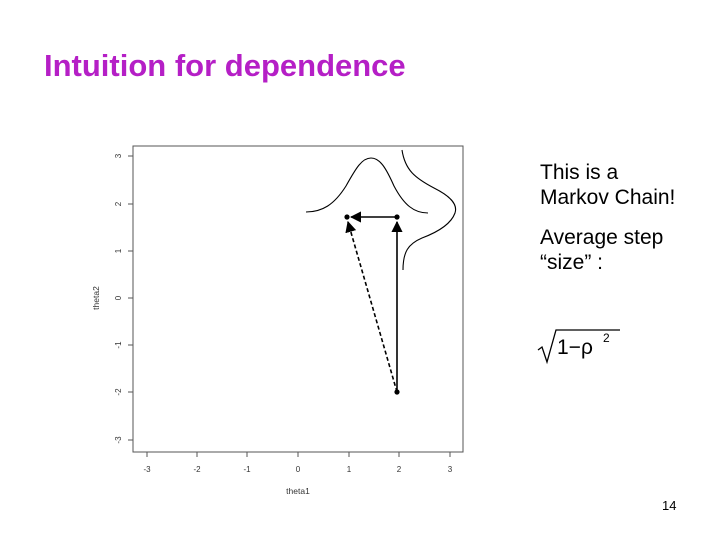  Describe the element at coordinates (130, 298) in the screenshot. I see `y-axis` at that location.